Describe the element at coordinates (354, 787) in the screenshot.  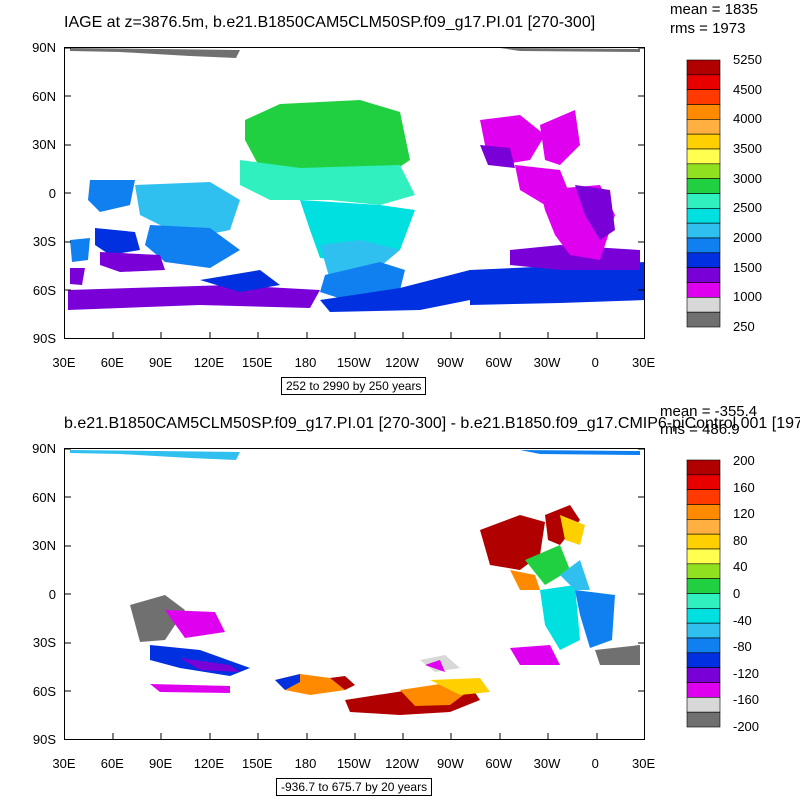
I see `bottom-contour-note: -936.7 to 675.7 by 20 years` at that location.